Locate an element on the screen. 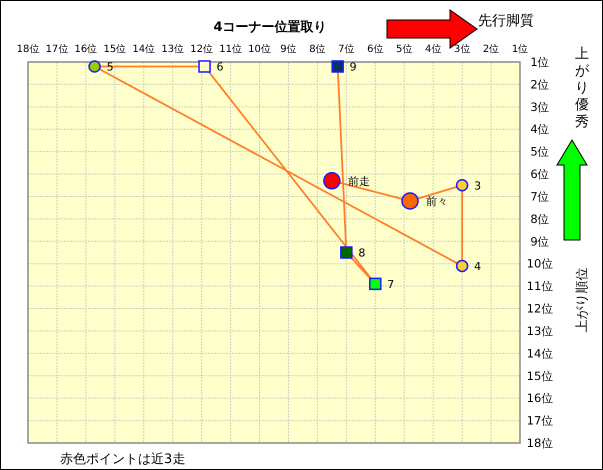  x-tick-label: 17位 is located at coordinates (57, 49).